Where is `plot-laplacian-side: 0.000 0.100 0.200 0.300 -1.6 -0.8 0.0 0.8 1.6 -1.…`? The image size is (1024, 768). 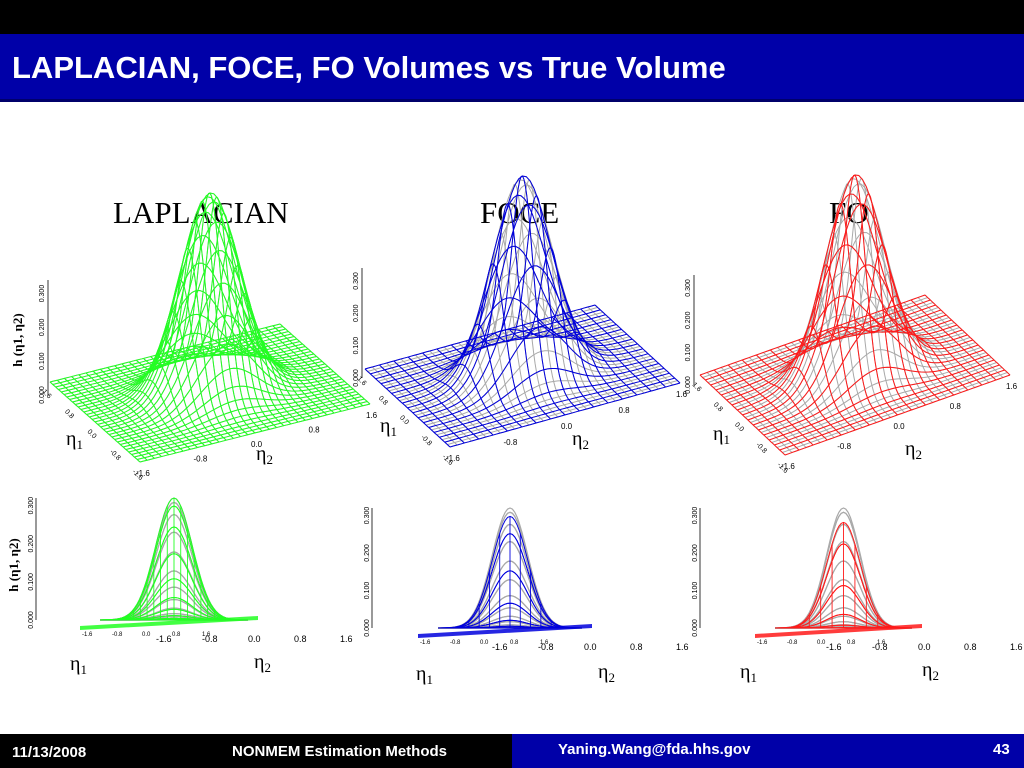 plot-laplacian-side: 0.000 0.100 0.200 0.300 -1.6 -0.8 0.0 0.8 1.6 -1.… is located at coordinates (179, 587).